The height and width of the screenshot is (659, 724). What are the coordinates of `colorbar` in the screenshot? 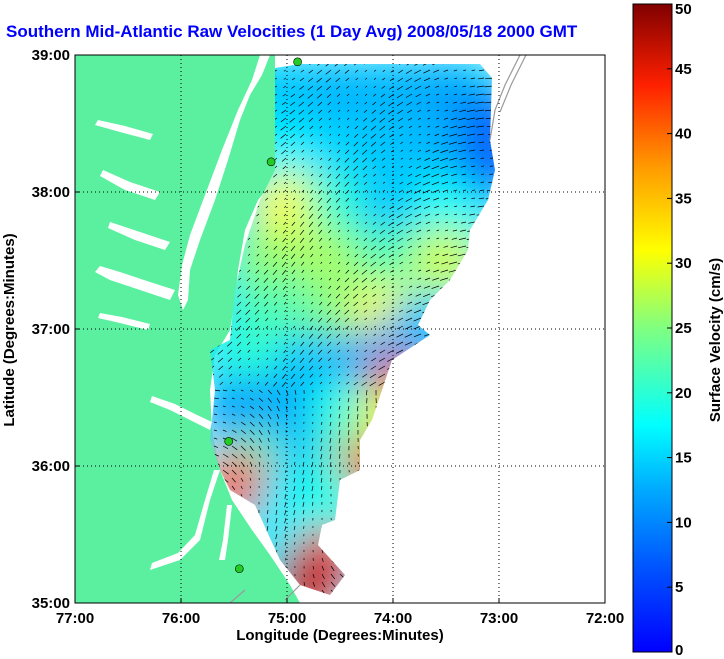 It's located at (652, 328).